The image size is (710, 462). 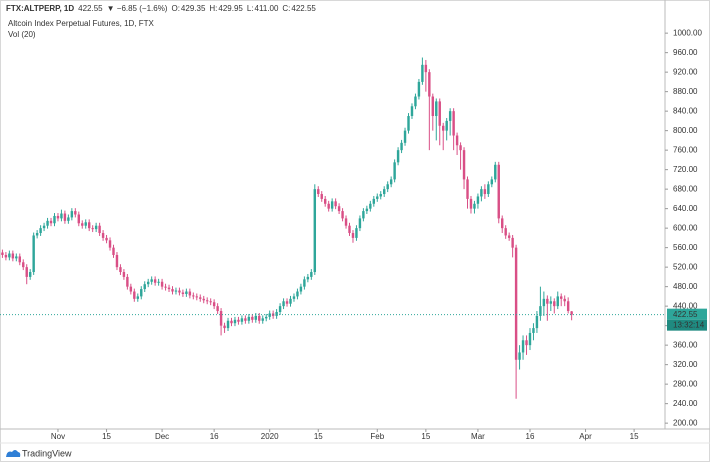 What do you see at coordinates (685, 52) in the screenshot?
I see `y-tick-label: 960.00` at bounding box center [685, 52].